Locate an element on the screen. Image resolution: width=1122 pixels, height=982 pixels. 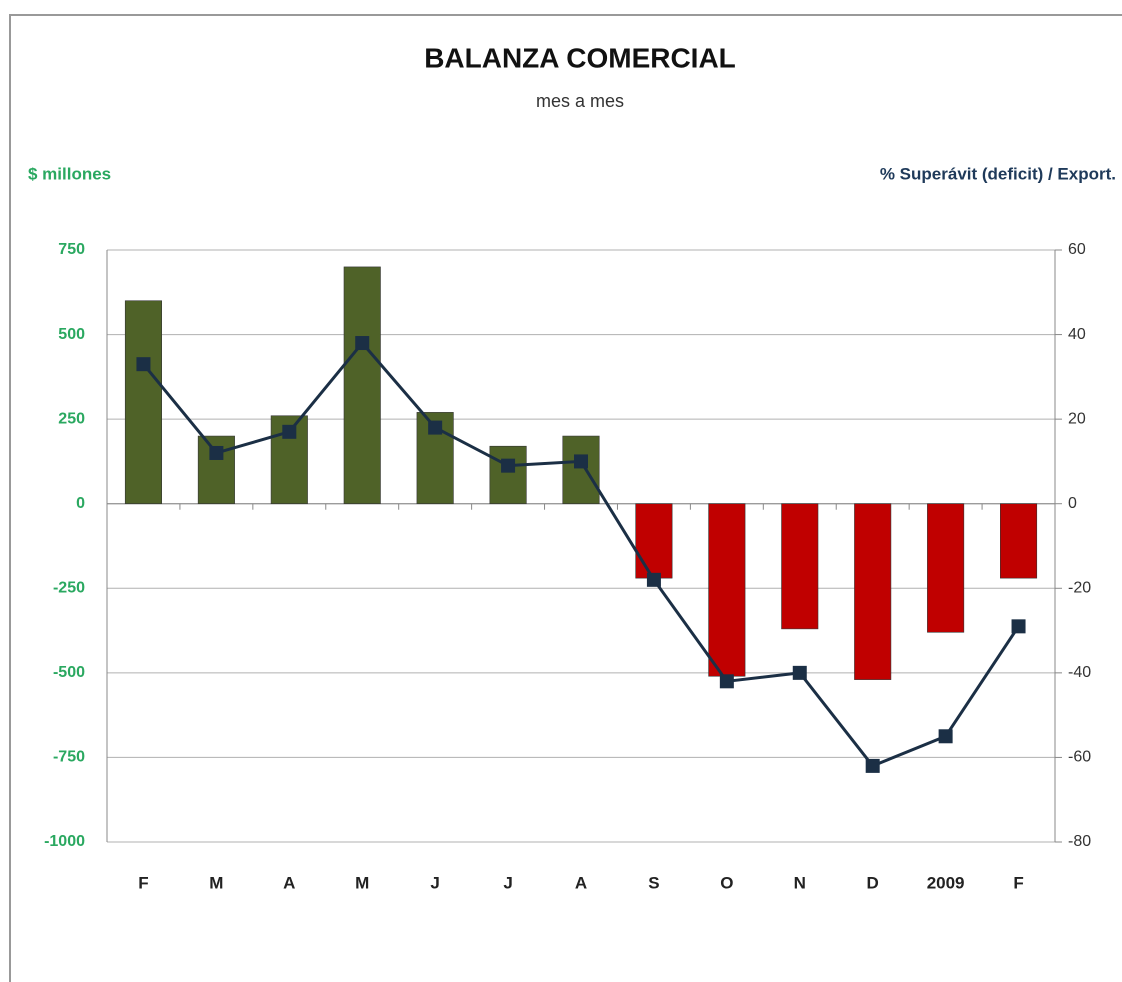
y2-tick-label: 0 is located at coordinates (1072, 503).